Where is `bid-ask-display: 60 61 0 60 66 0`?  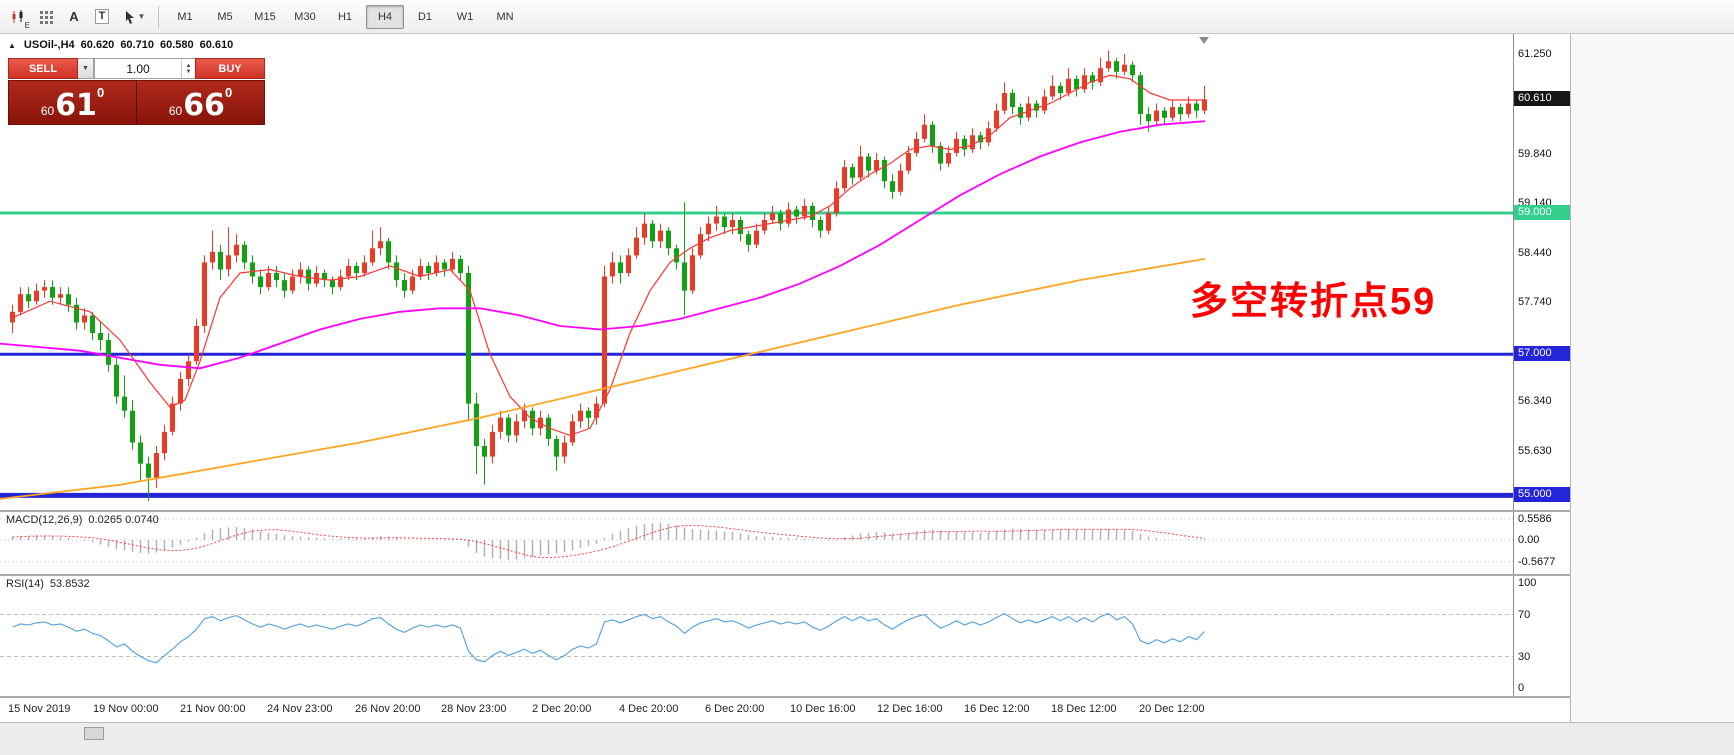 bid-ask-display: 60 61 0 60 66 0 is located at coordinates (136, 102).